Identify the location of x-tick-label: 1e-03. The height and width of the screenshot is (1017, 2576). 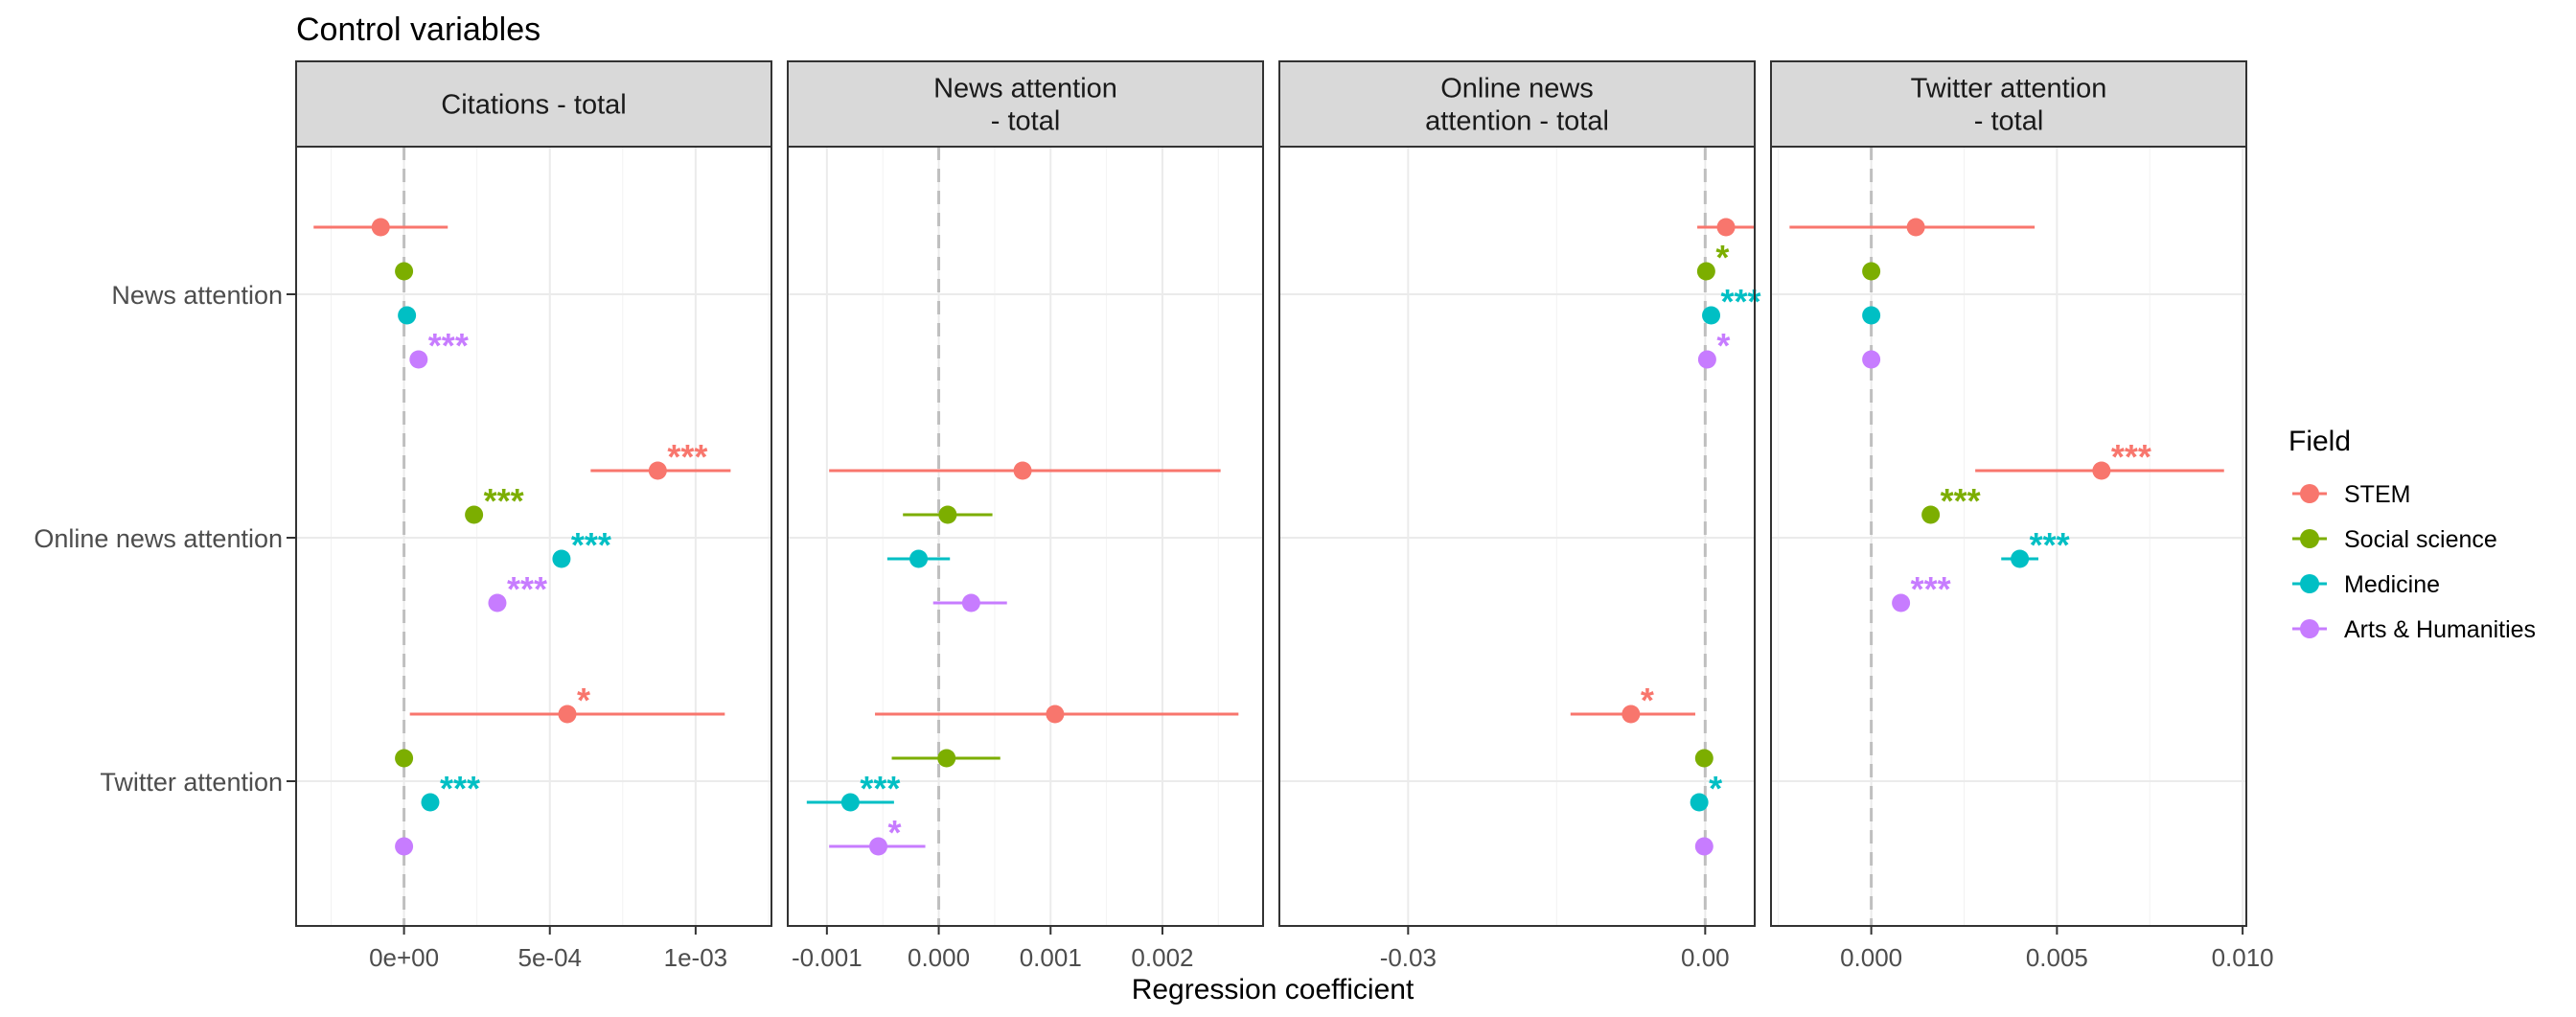
(696, 958).